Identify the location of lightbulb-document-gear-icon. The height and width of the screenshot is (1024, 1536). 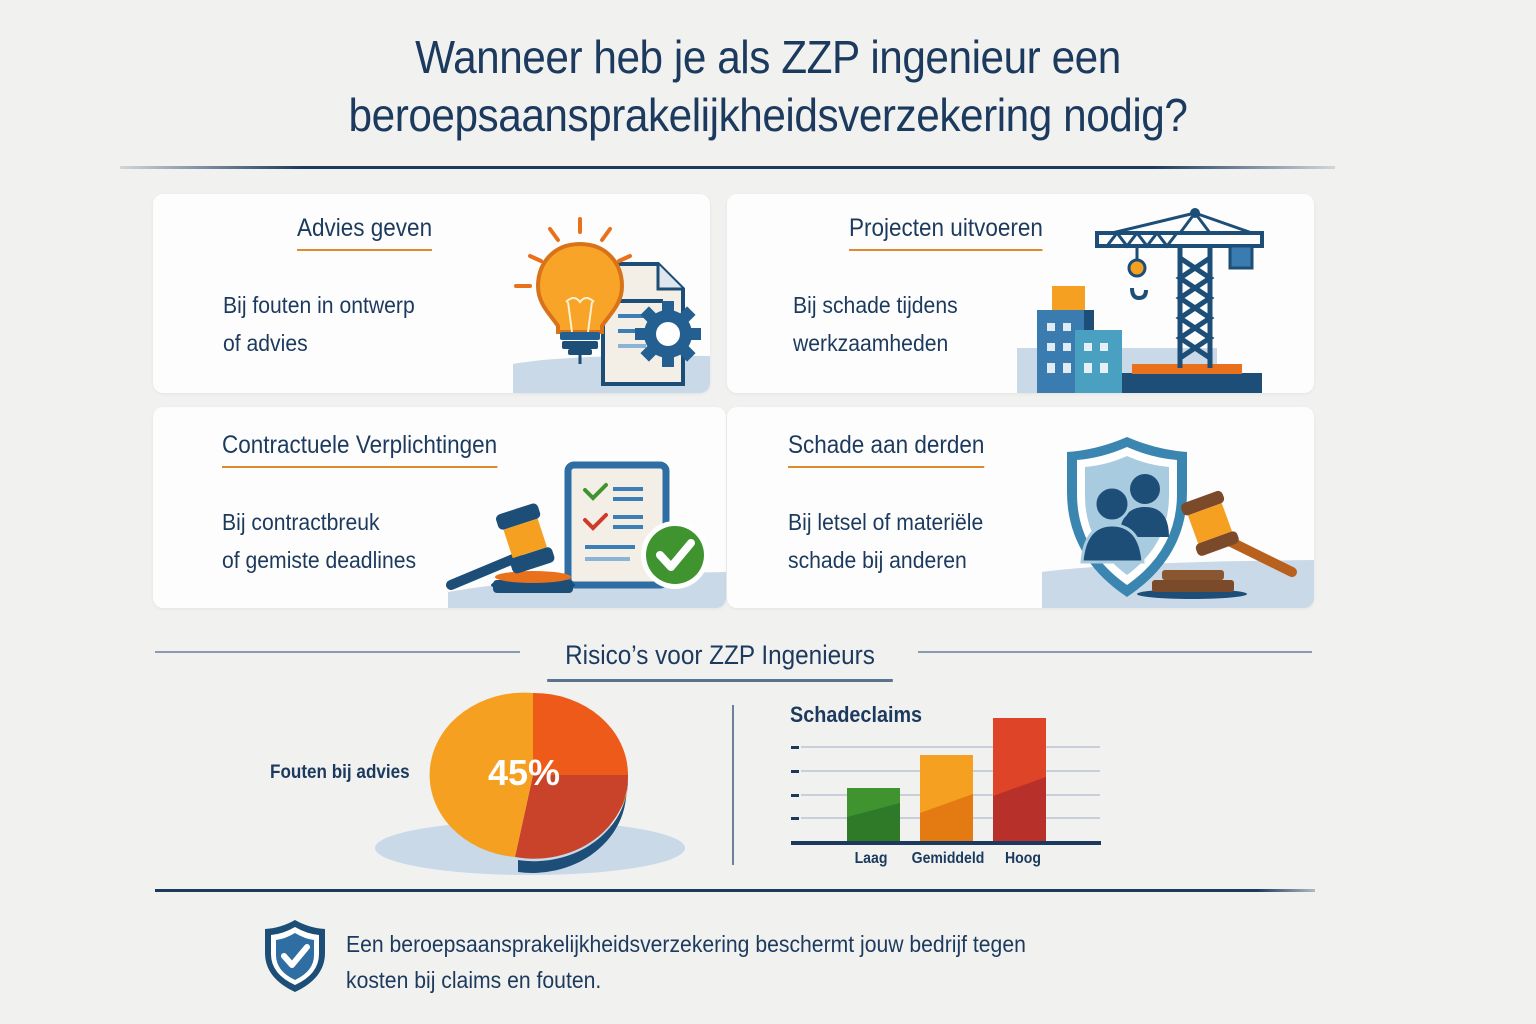
(611, 305).